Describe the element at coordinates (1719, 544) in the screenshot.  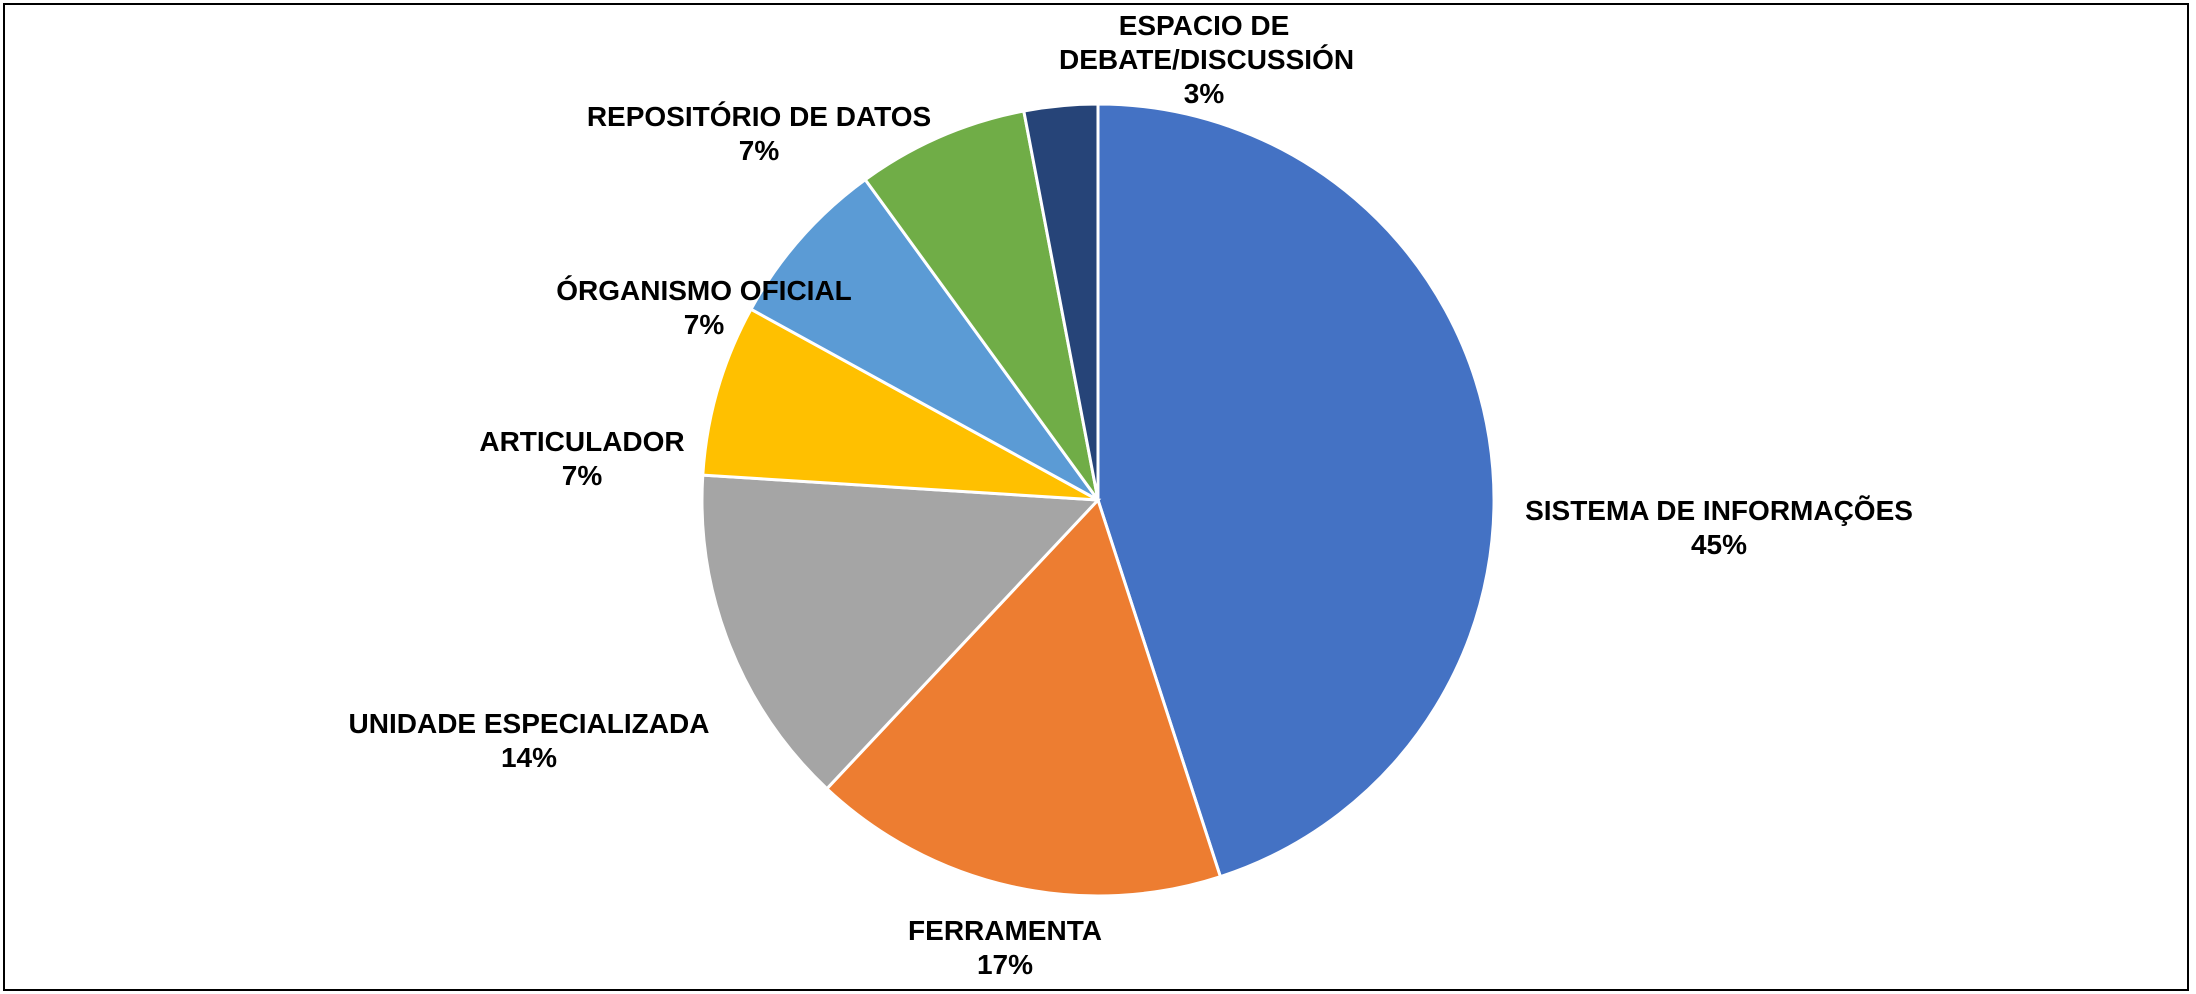
I see `value-label: 45%` at that location.